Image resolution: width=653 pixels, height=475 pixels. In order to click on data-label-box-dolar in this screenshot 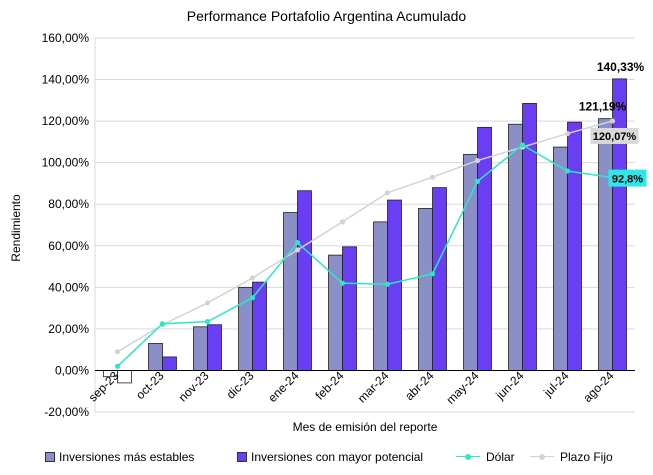, I will do `click(627, 178)`.